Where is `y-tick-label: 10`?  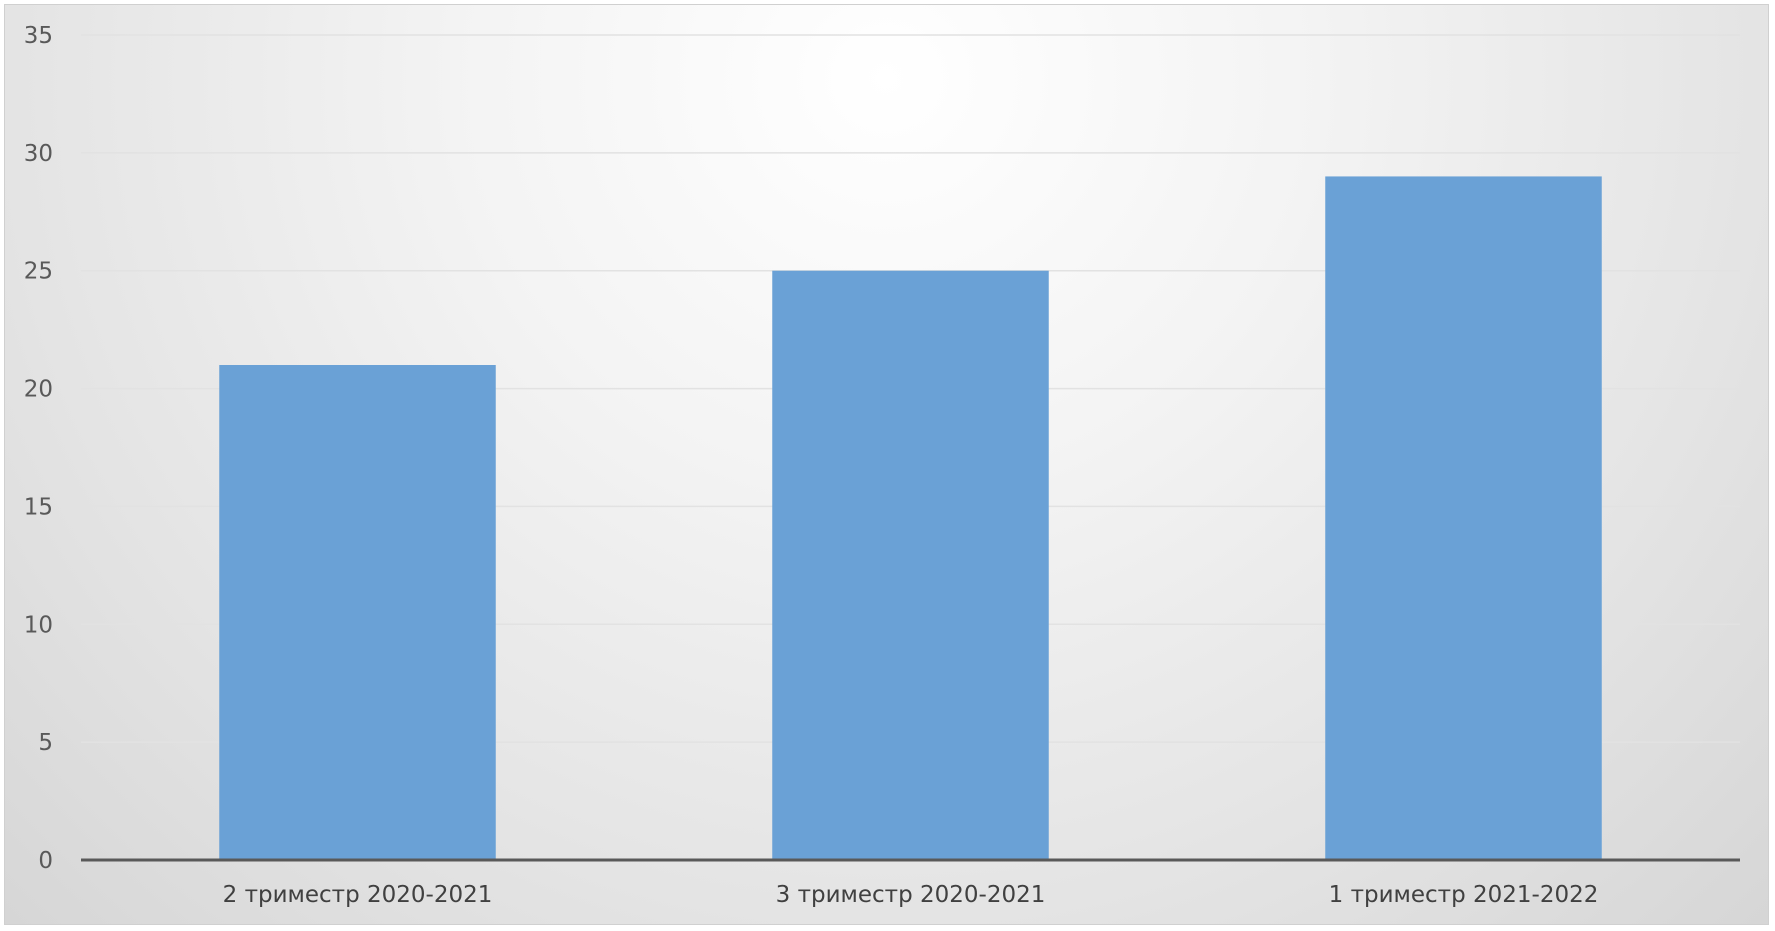 y-tick-label: 10 is located at coordinates (38, 625).